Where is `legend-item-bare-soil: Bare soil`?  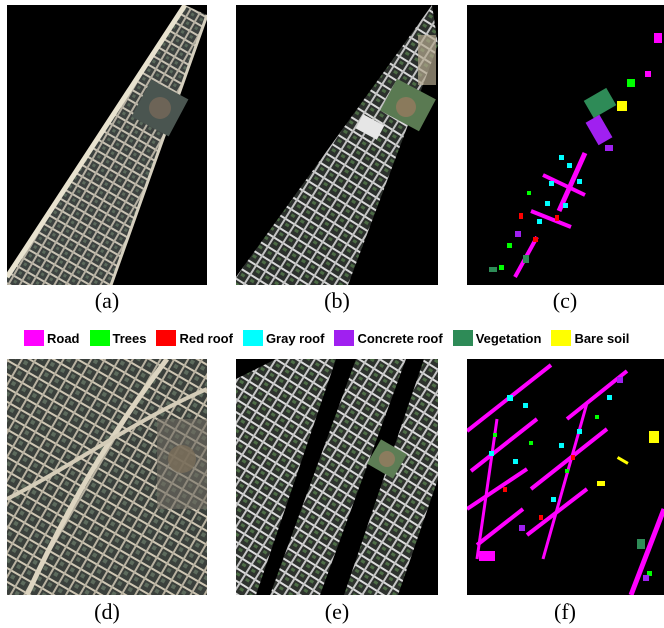 legend-item-bare-soil: Bare soil is located at coordinates (590, 338).